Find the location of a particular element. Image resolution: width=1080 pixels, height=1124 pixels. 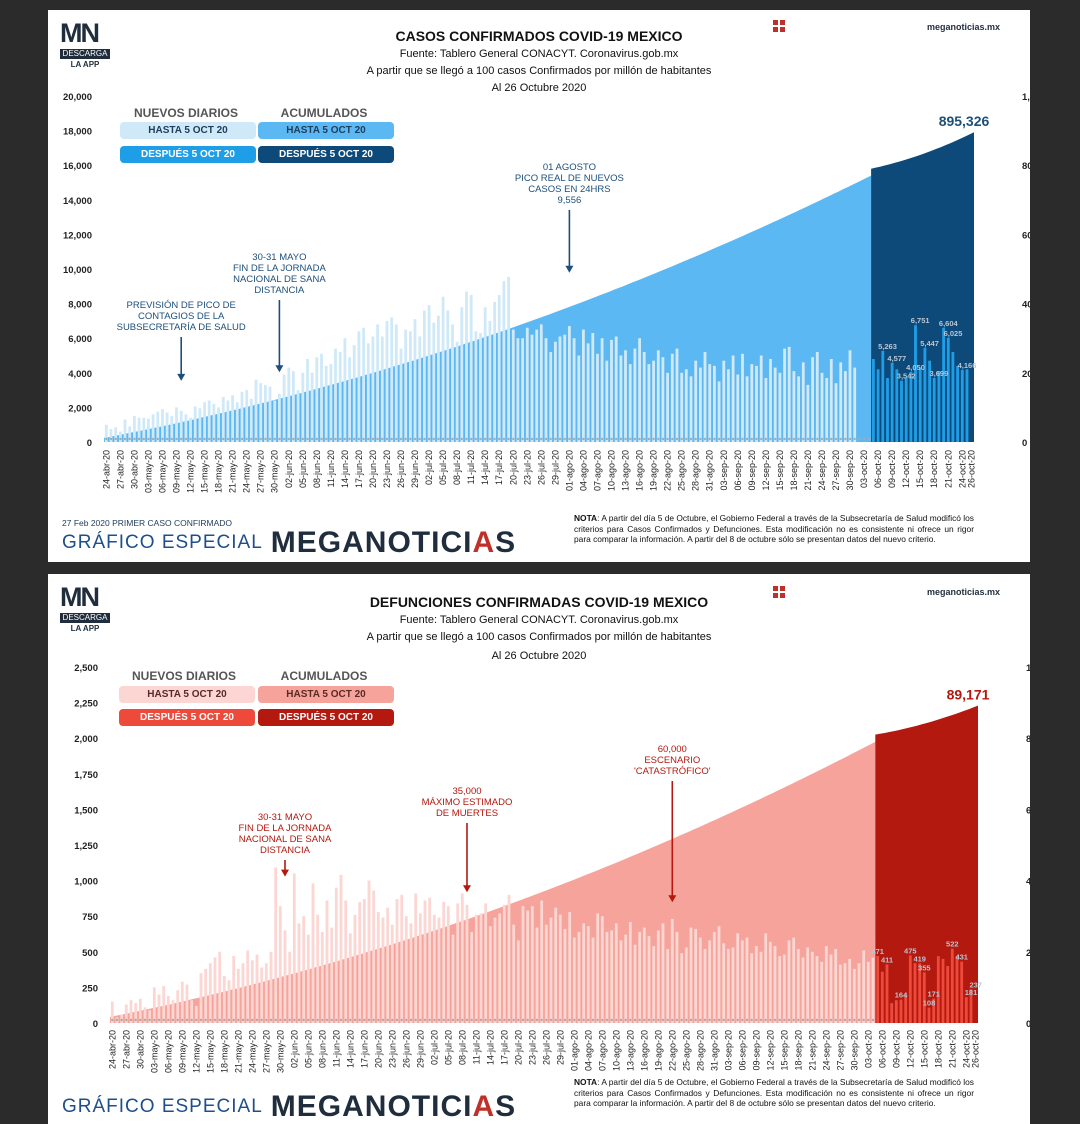

y-left-tick-label: 12,000 is located at coordinates (77, 235).